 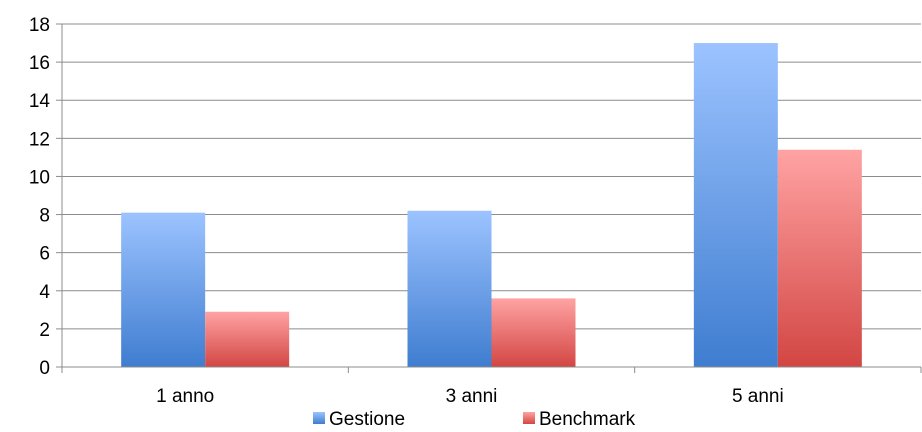 I want to click on y-tick-label: 18, so click(x=39, y=25).